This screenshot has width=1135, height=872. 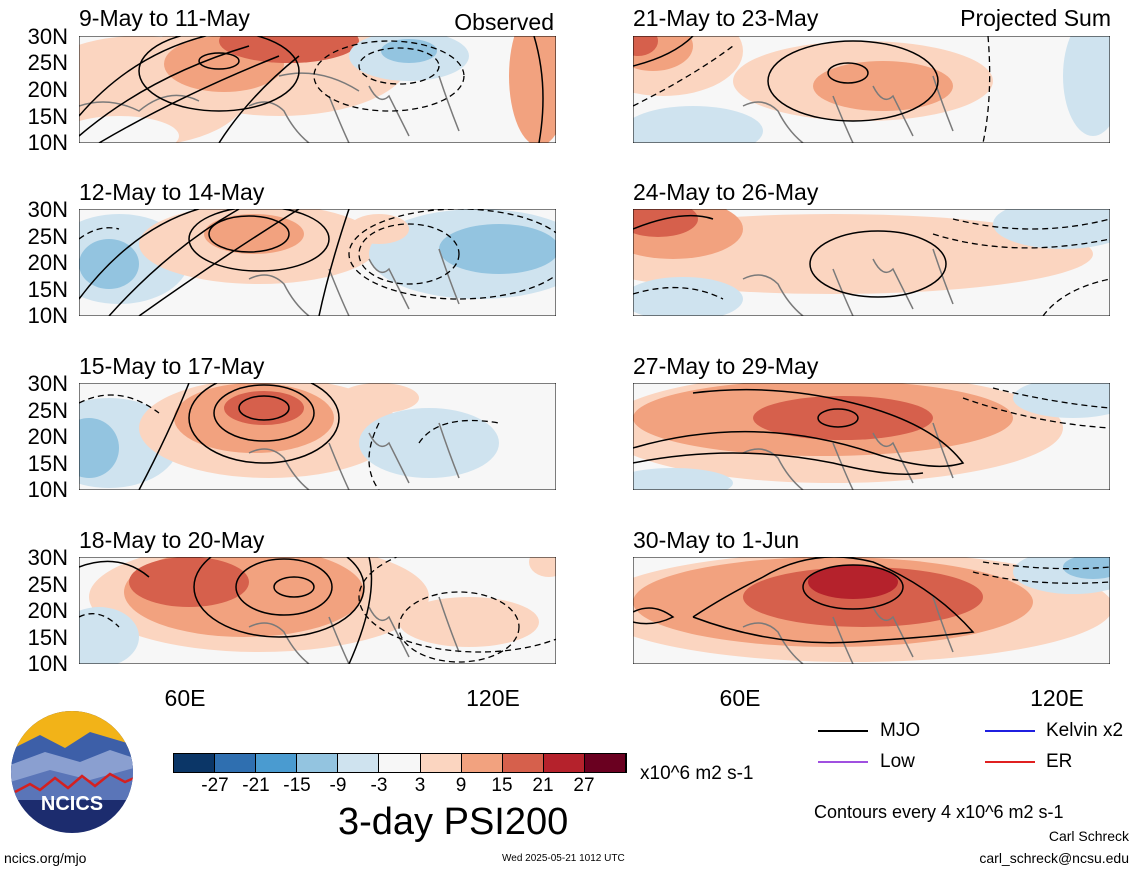 I want to click on colorbar-label: 3, so click(x=420, y=785).